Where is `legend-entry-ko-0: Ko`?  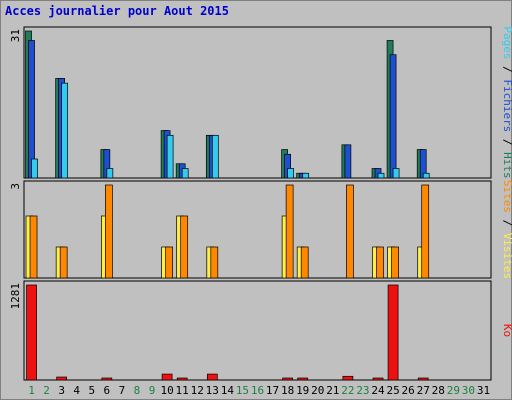 legend-entry-ko-0: Ko is located at coordinates (506, 330).